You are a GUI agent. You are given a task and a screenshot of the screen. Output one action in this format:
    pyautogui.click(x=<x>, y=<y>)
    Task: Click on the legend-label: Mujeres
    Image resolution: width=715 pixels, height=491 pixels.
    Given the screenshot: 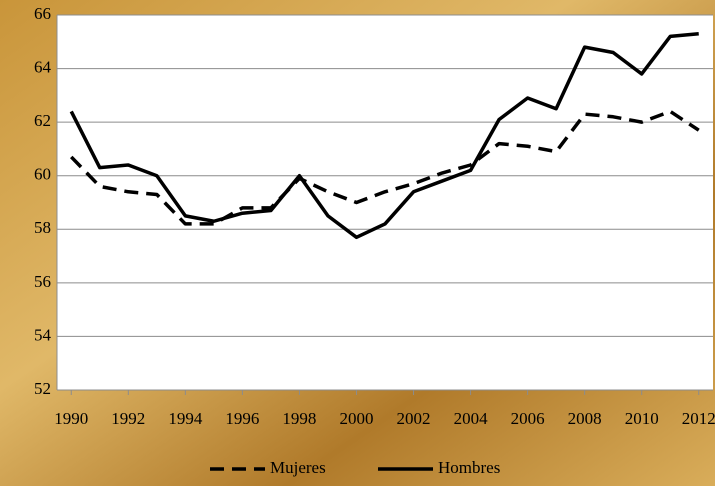 What is the action you would take?
    pyautogui.click(x=298, y=467)
    